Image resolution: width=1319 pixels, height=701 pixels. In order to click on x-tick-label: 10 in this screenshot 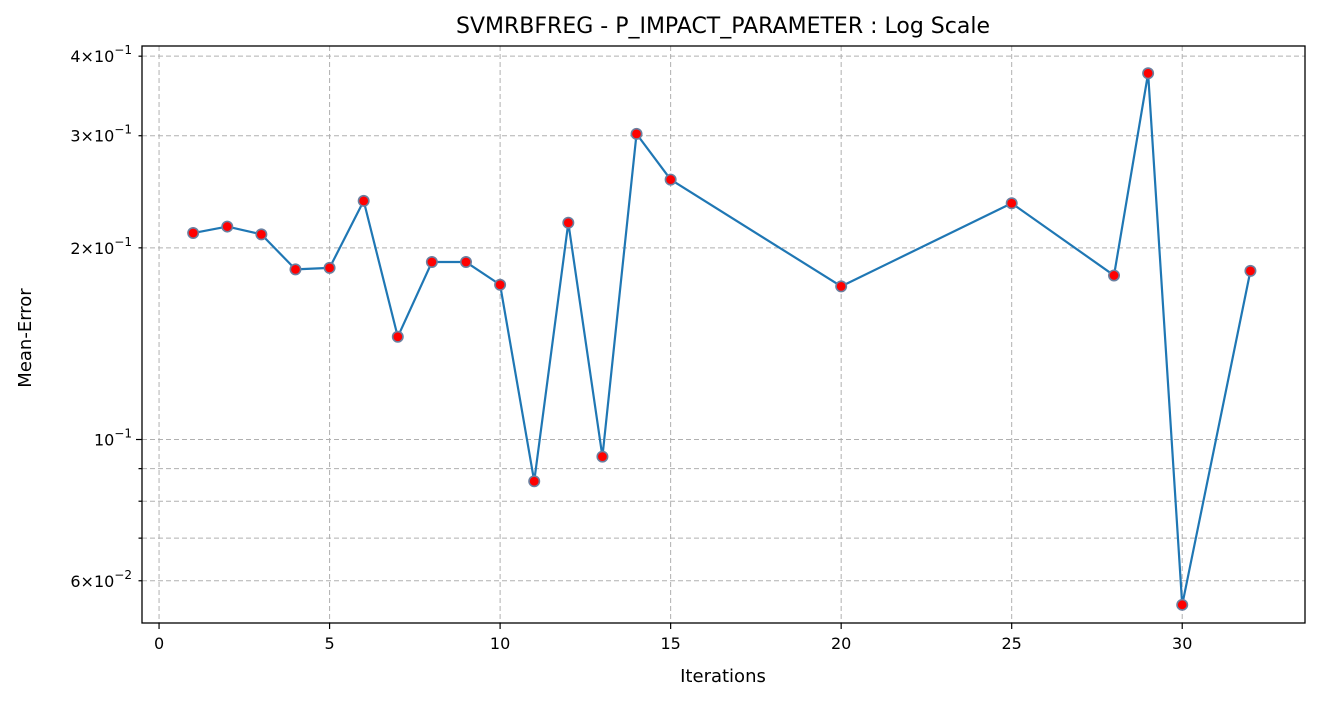, I will do `click(500, 643)`.